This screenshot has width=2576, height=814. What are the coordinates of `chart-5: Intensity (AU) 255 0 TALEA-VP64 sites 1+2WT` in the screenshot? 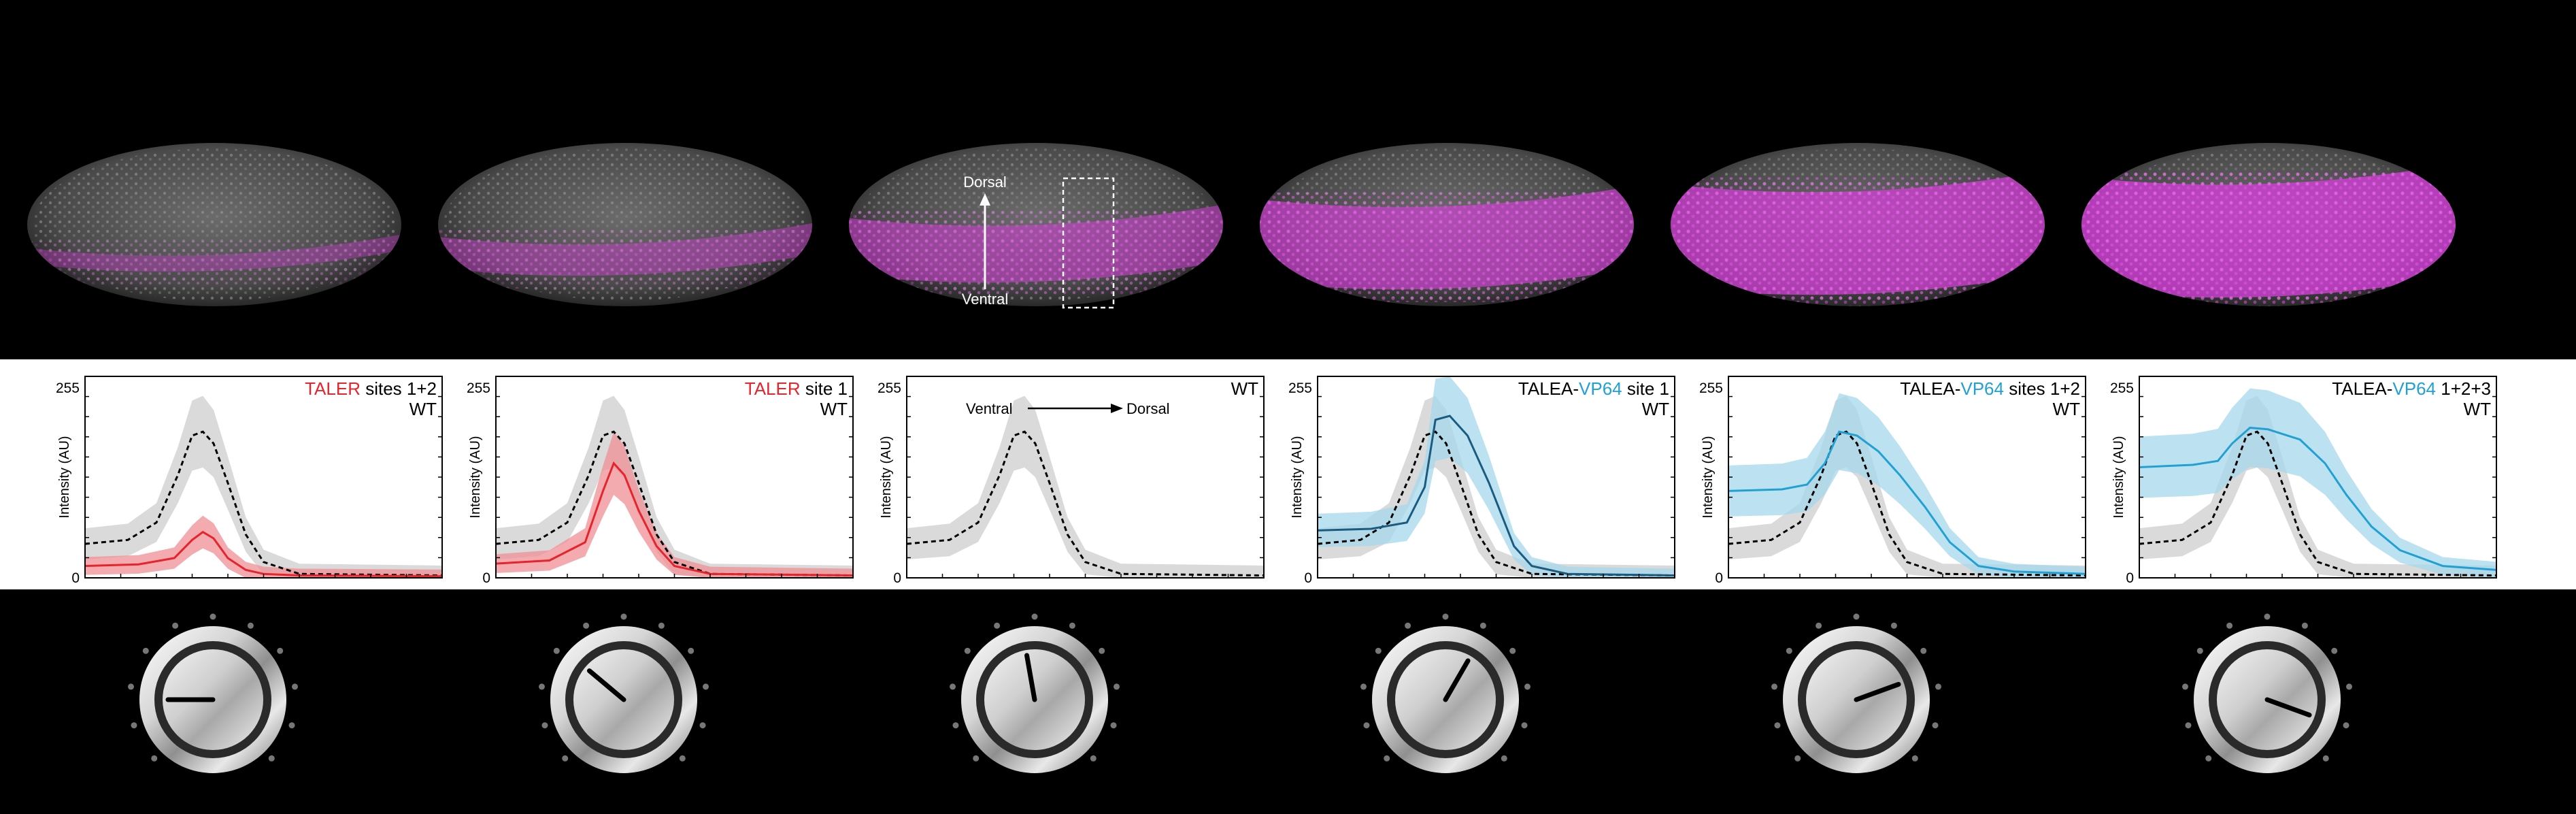 It's located at (1892, 481).